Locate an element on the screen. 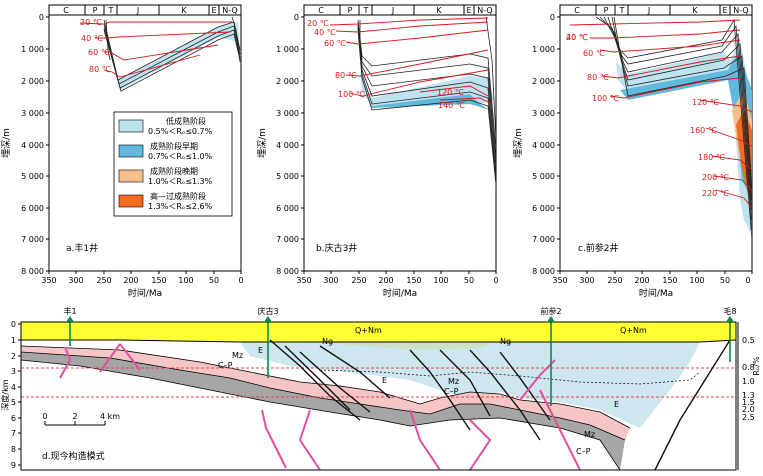  x-axis is located at coordinates (400, 272).